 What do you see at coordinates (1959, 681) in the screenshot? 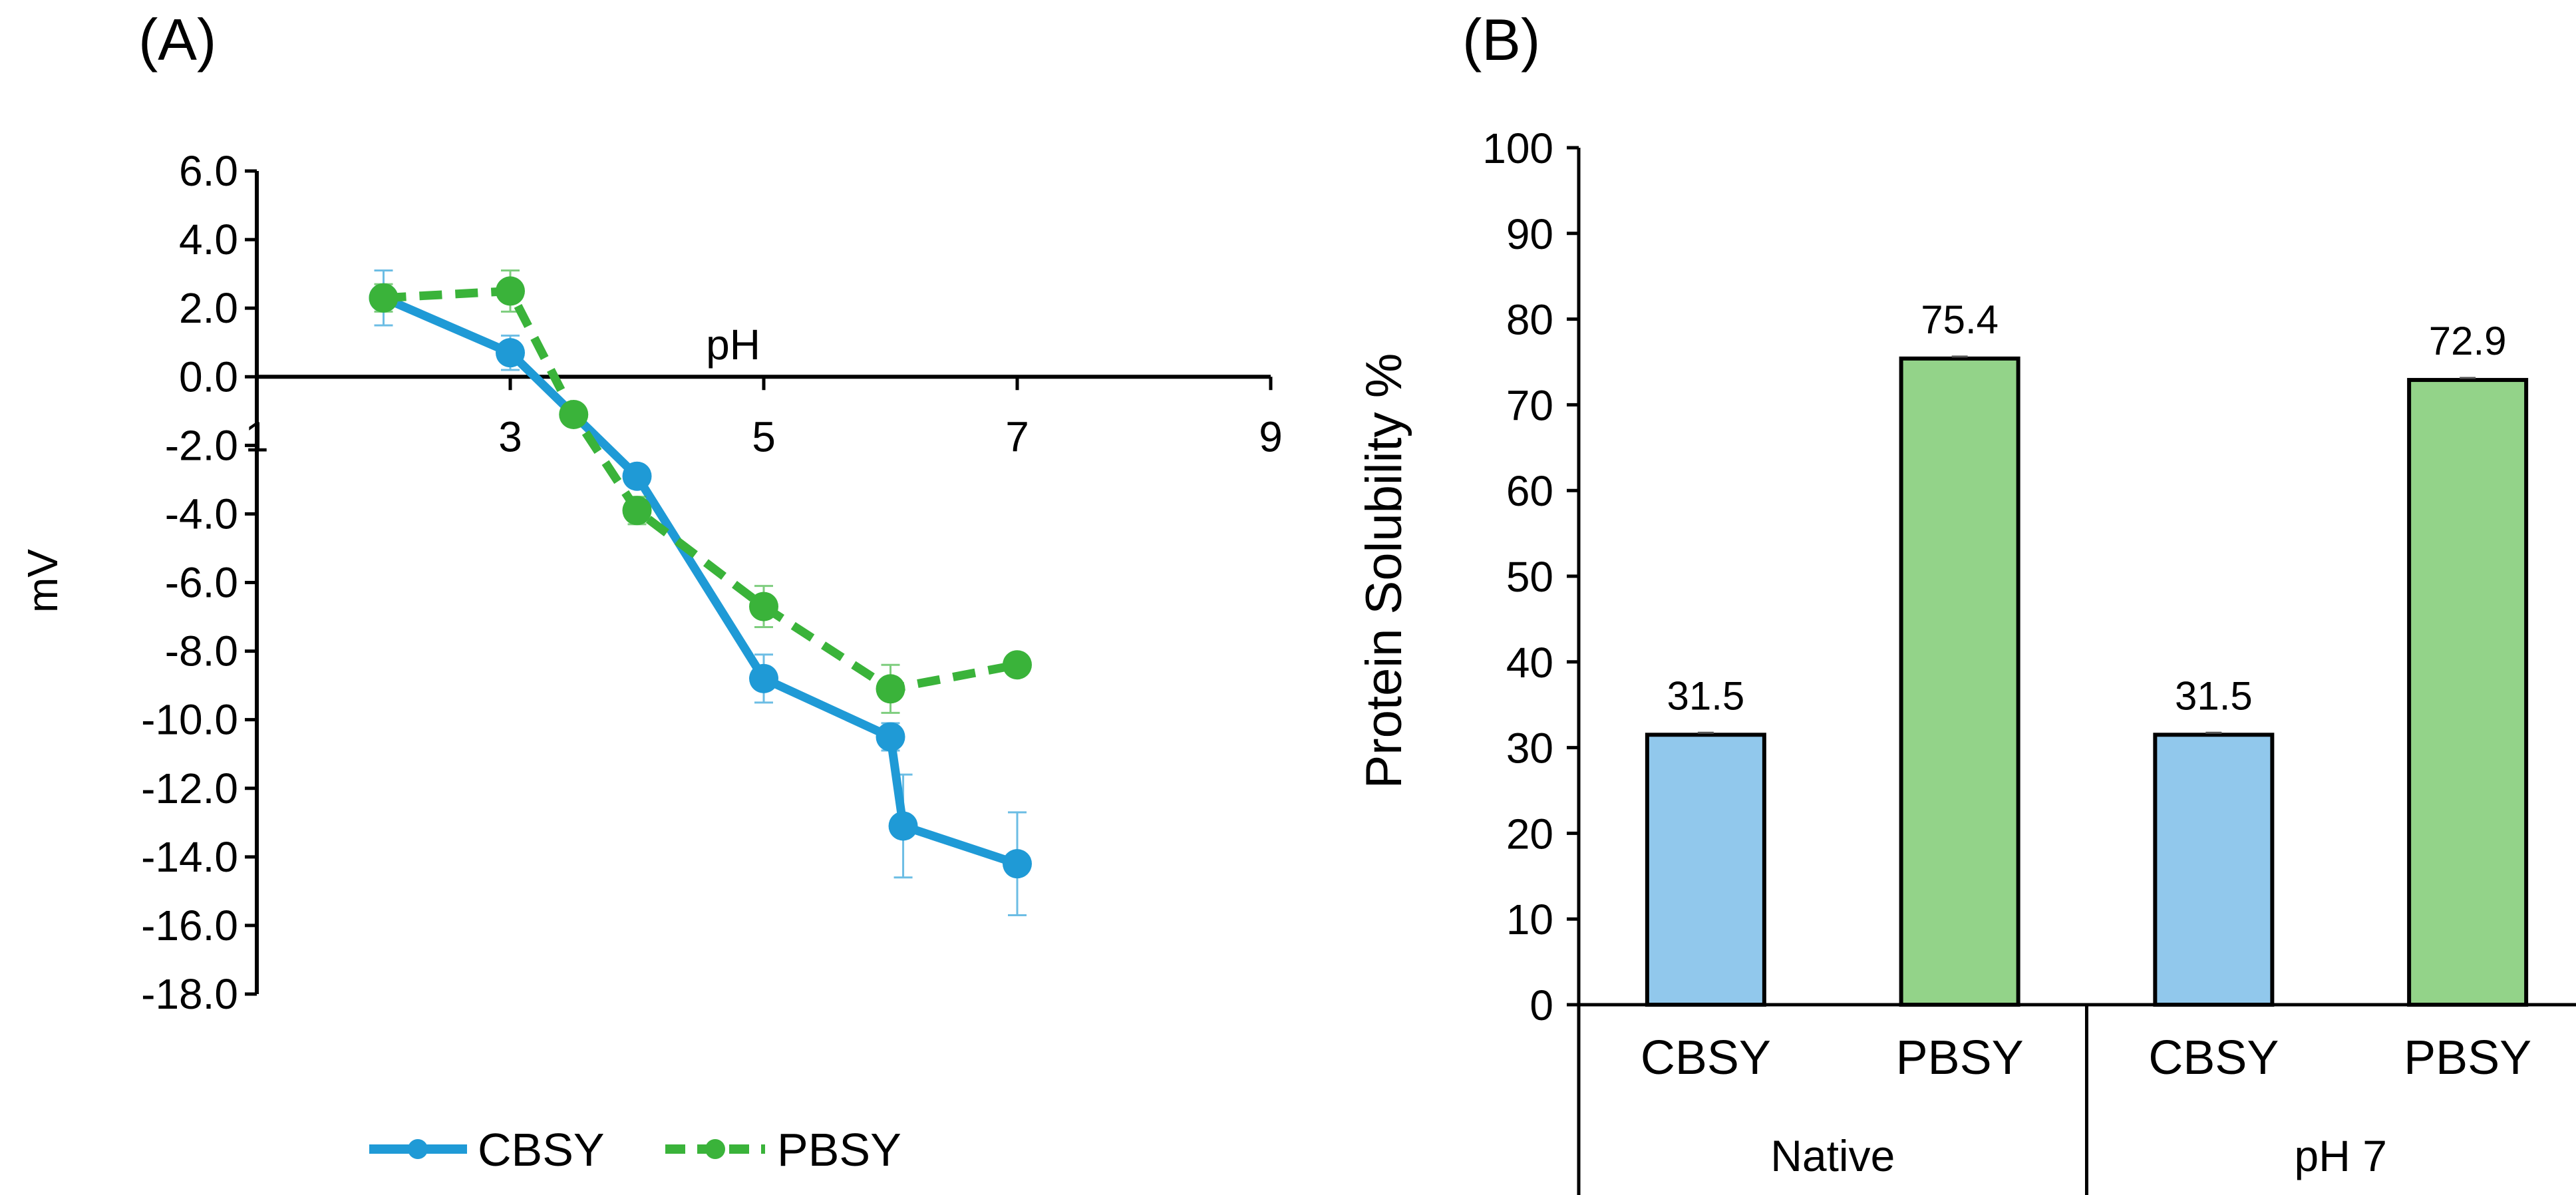
I see `bar-pbsy-native` at bounding box center [1959, 681].